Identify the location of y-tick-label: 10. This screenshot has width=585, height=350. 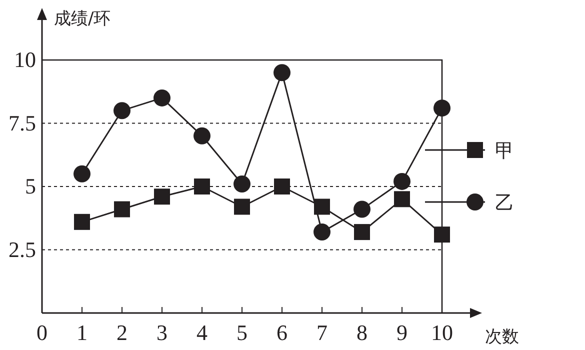
(25, 59).